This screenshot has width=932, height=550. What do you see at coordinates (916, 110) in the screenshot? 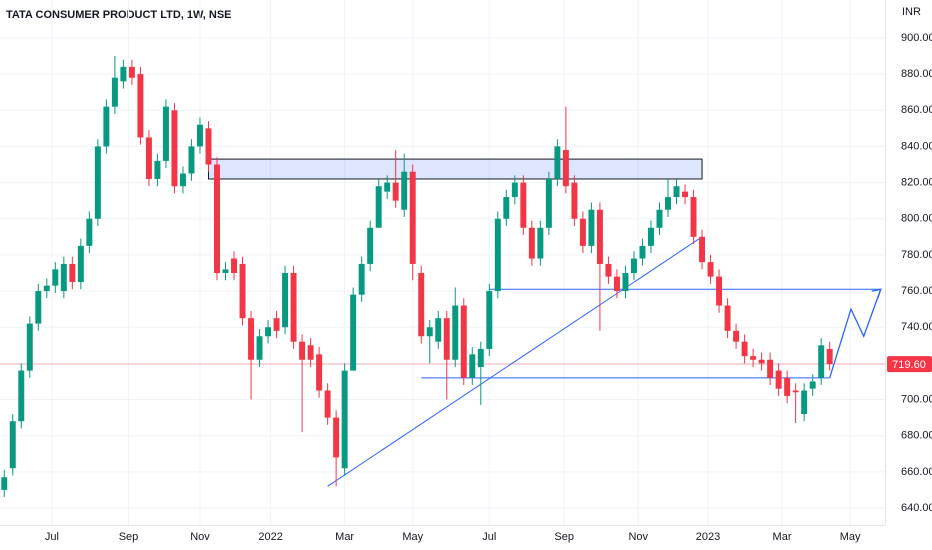
I see `y-tick-label: 860.00` at bounding box center [916, 110].